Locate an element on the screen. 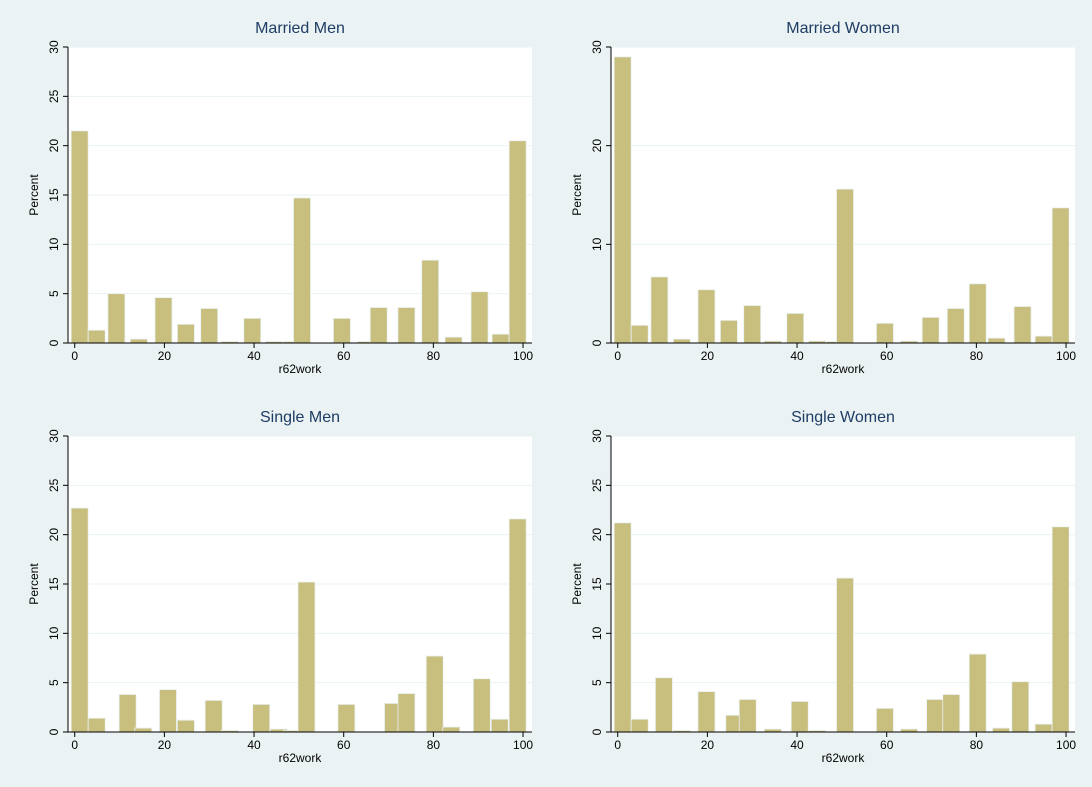  chart-title: Married Men is located at coordinates (300, 28).